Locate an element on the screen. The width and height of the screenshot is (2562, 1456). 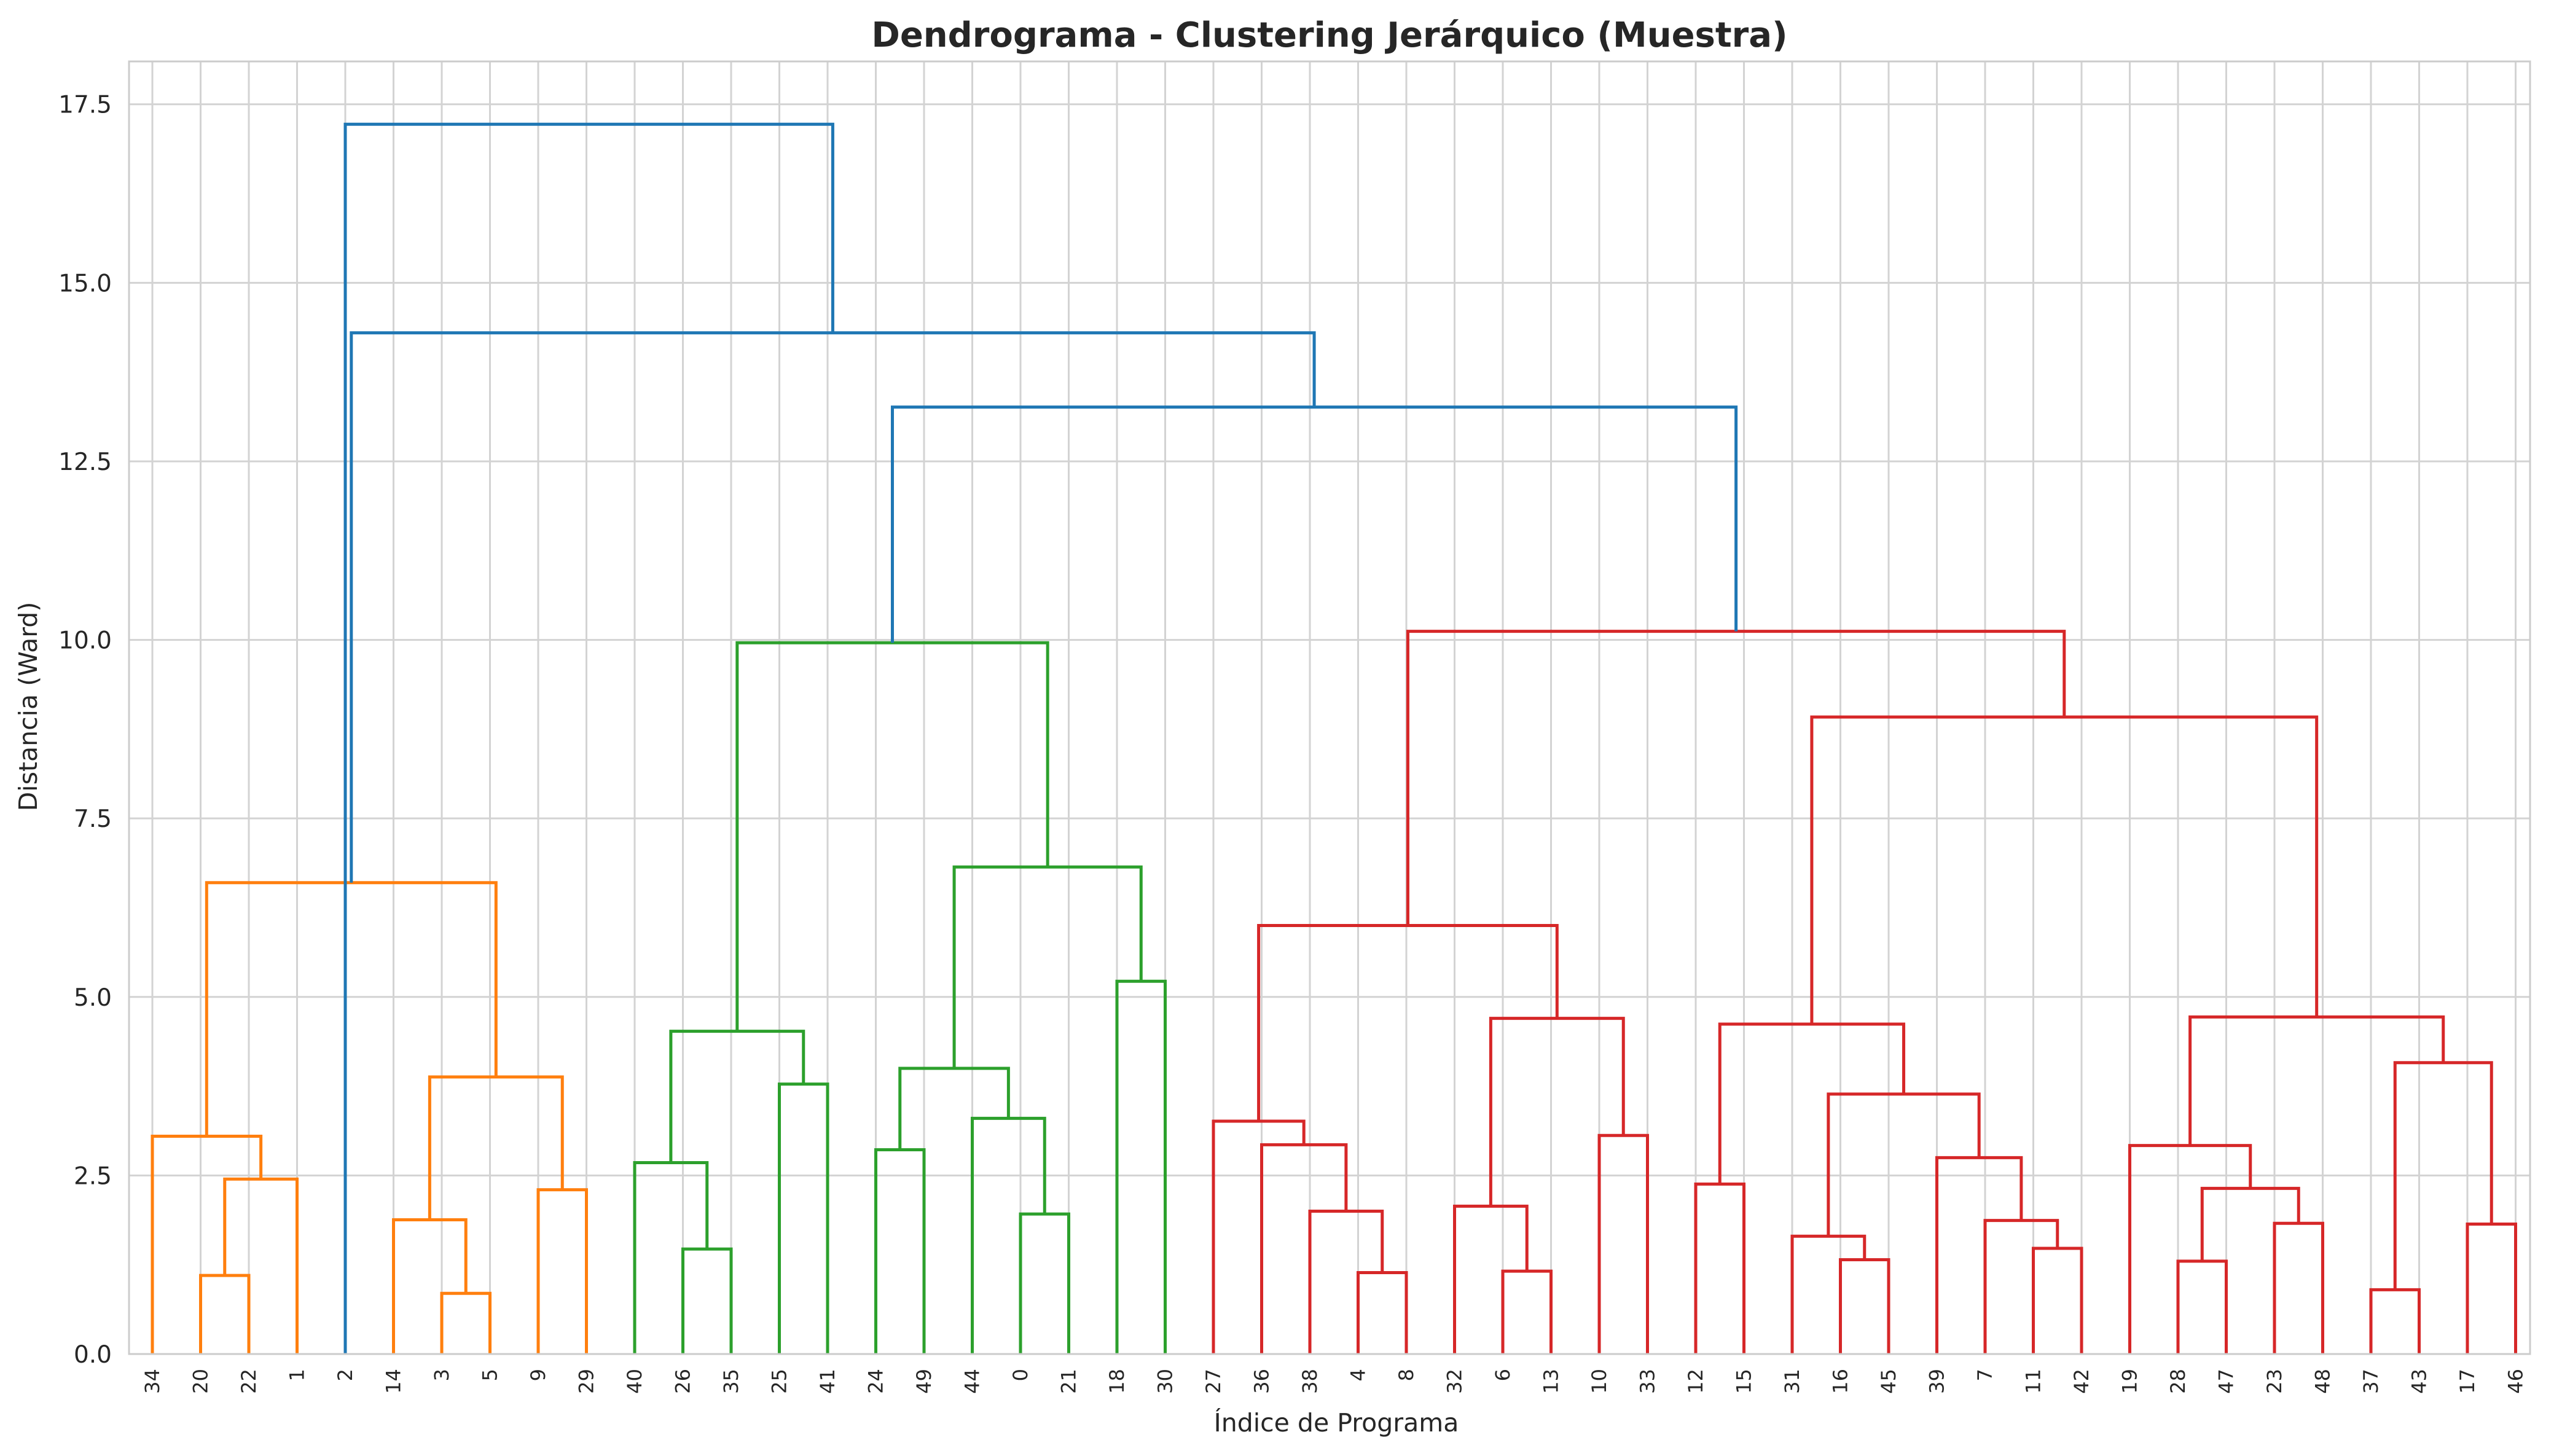
x-tick-label: 41 is located at coordinates (828, 1381).